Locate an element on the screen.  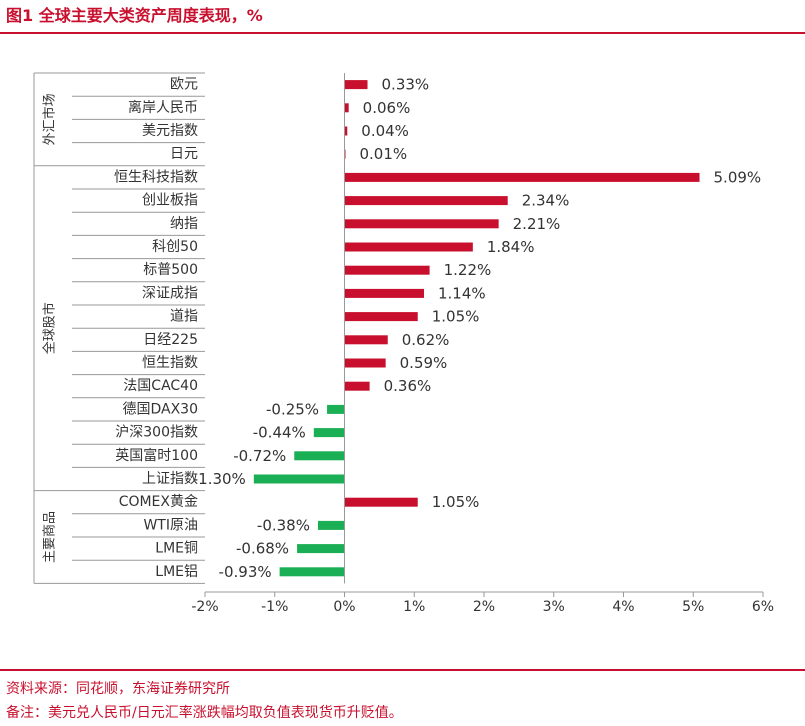
category-label: 道指 is located at coordinates (184, 317).